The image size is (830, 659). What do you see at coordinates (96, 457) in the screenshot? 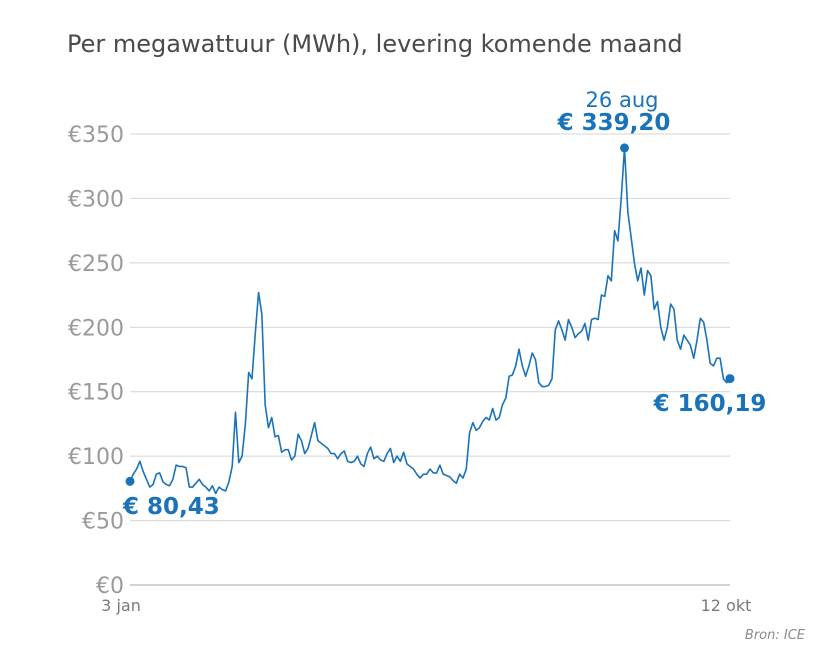
I see `y-tick-label: €100` at bounding box center [96, 457].